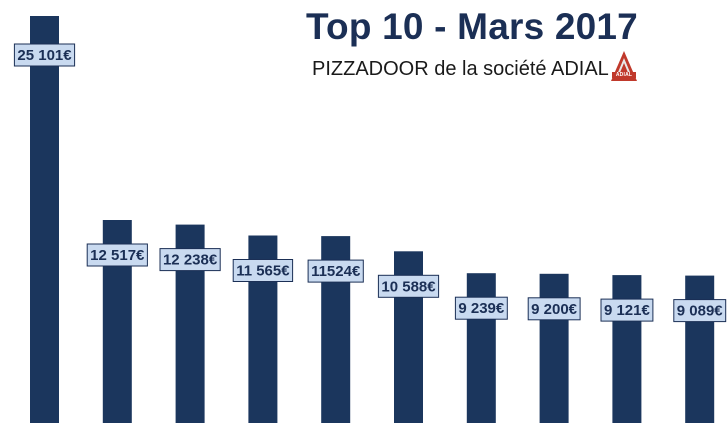 This screenshot has width=727, height=440. Describe the element at coordinates (624, 66) in the screenshot. I see `adial-logo-icon` at that location.